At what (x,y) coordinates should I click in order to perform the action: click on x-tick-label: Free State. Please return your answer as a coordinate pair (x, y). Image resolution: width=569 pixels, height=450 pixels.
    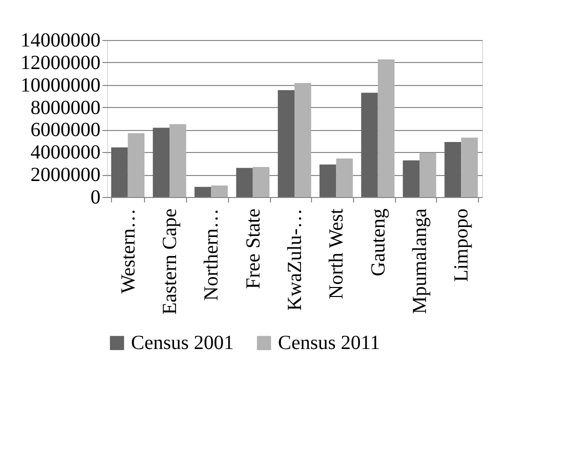
    Looking at the image, I should click on (253, 249).